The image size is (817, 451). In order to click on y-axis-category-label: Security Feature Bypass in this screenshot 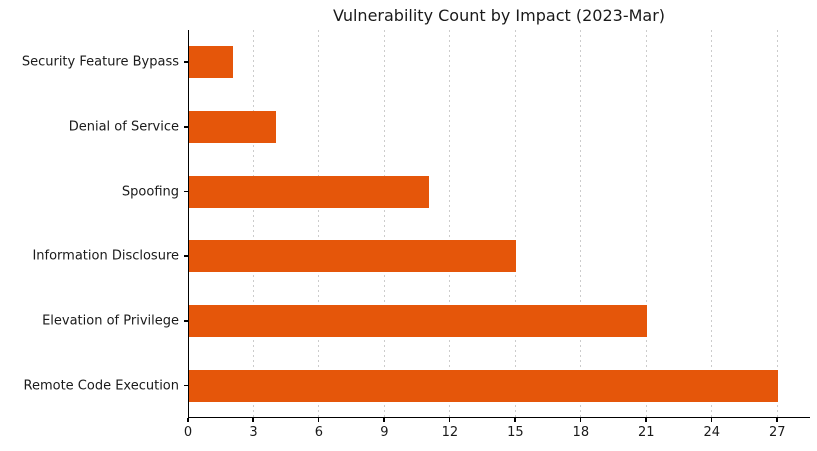, I will do `click(100, 62)`.